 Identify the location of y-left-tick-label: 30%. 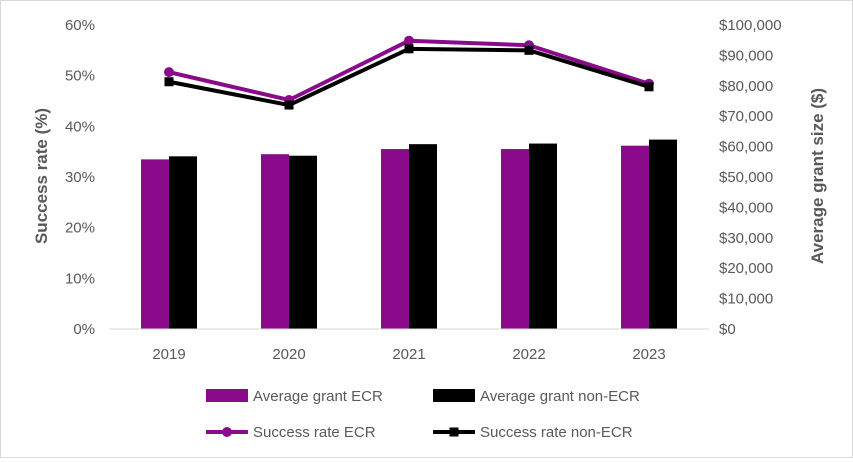
(80, 177).